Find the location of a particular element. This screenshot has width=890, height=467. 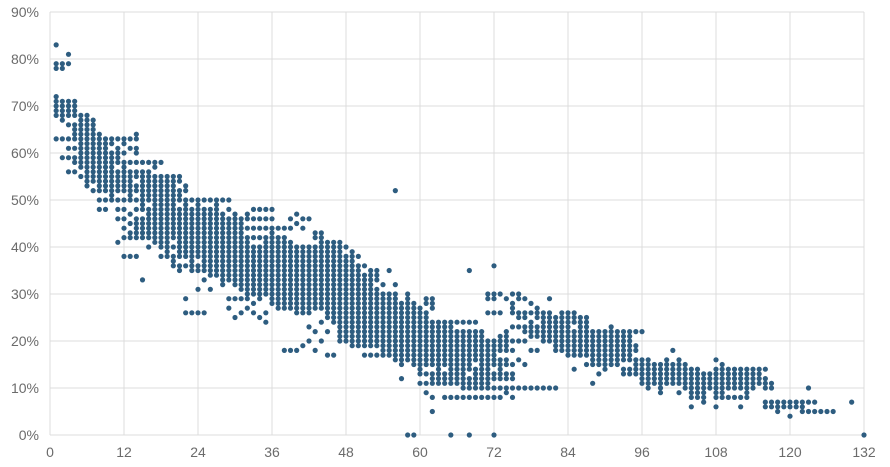

y-tick-label: 70% is located at coordinates (25, 106).